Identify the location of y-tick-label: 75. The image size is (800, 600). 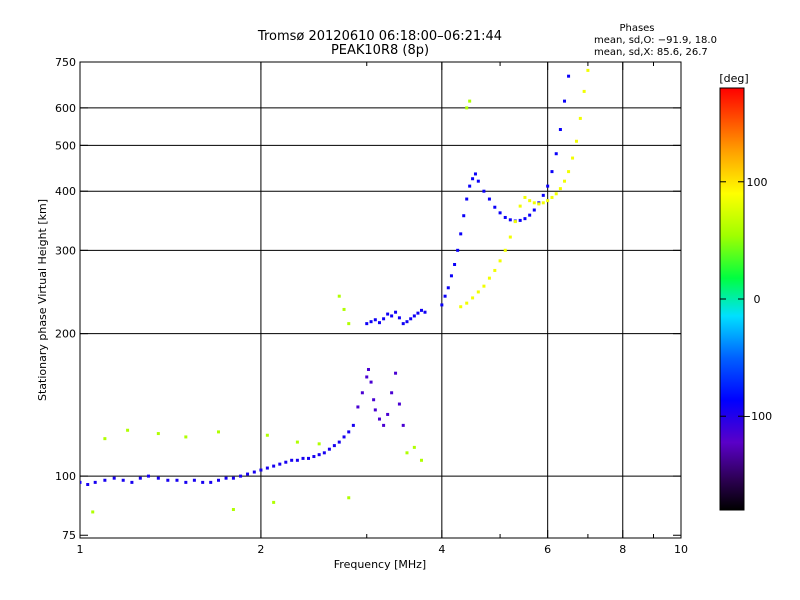
(69, 535).